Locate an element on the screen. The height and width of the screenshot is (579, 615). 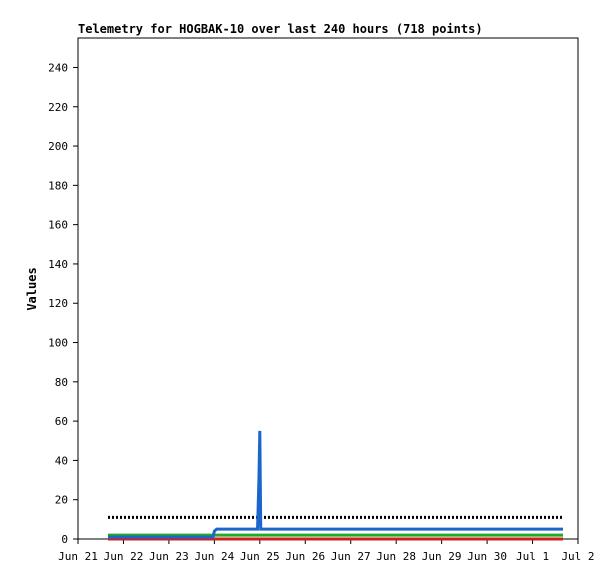
x-tick-label: Jun 23 is located at coordinates (169, 556).